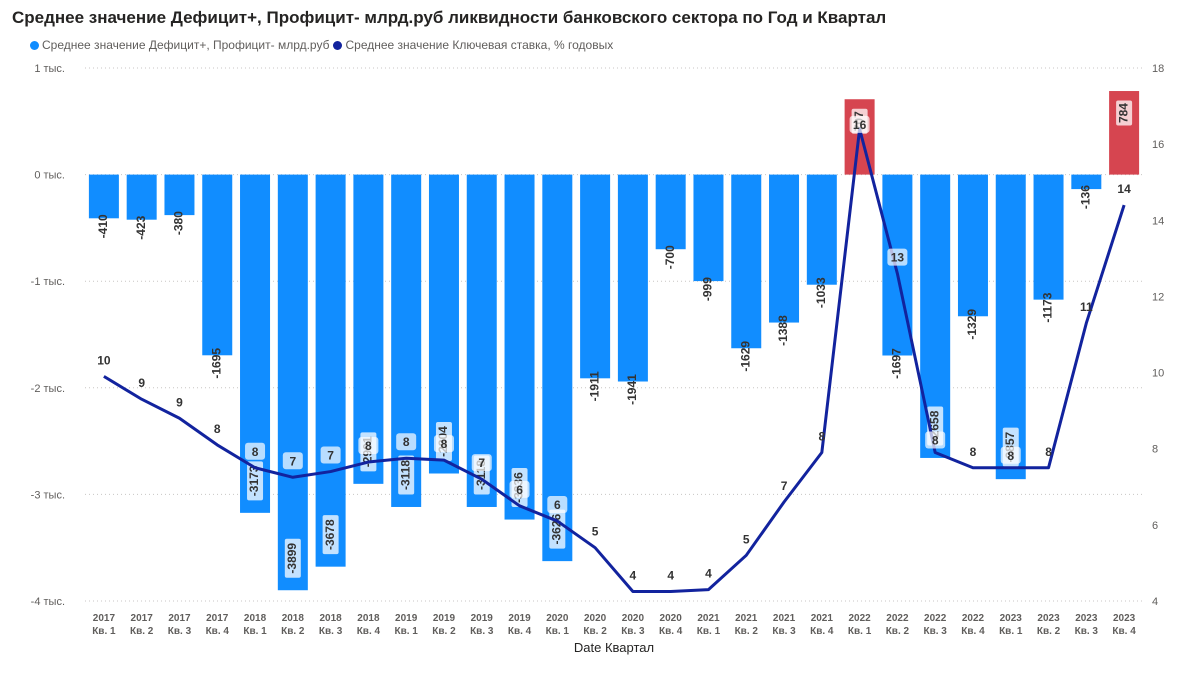 Image resolution: width=1200 pixels, height=675 pixels. I want to click on legend-marker-key-rate, so click(338, 45).